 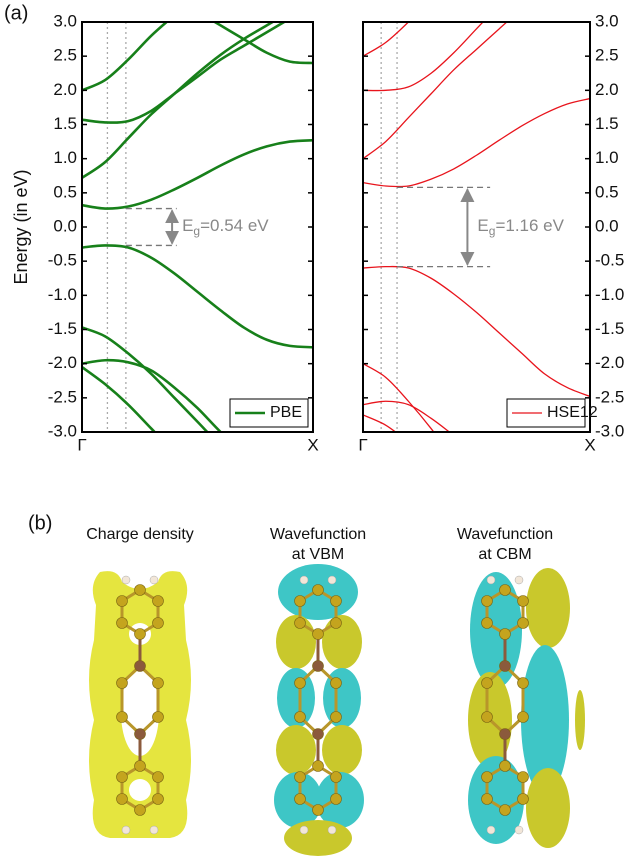 I want to click on x-tick-label: Γ, so click(x=362, y=444).